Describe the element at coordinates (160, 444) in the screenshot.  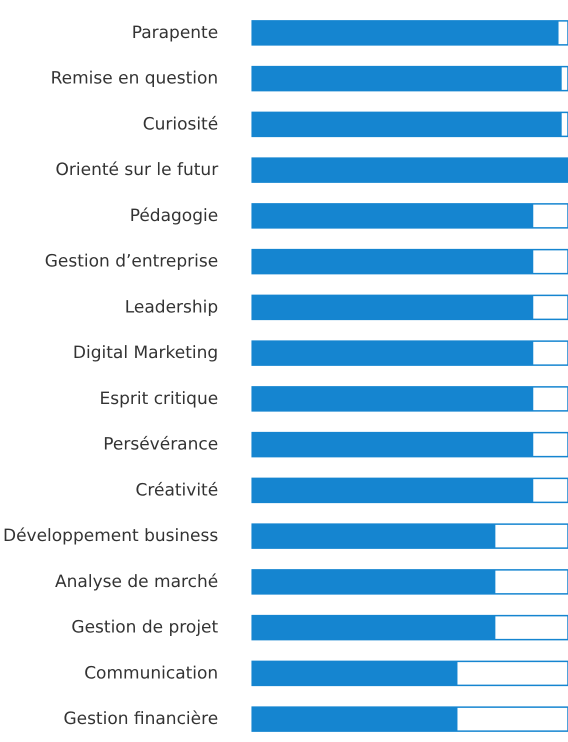
I see `y-tick-label: Persévérance` at that location.